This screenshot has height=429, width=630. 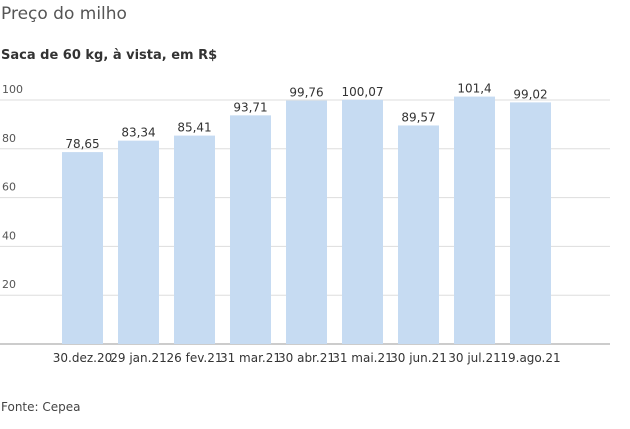 I want to click on x-tick-label: 30.dez.20, so click(x=82, y=358).